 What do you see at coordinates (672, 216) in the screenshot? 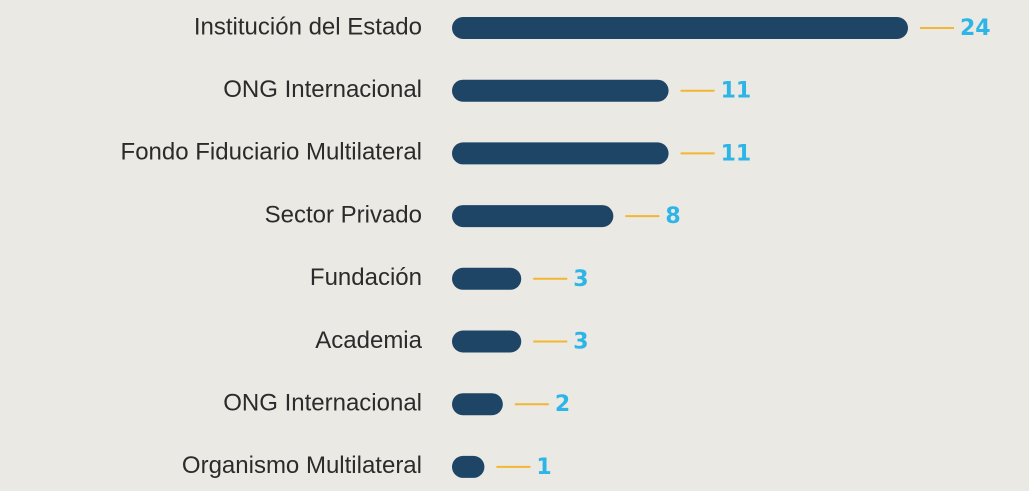
I see `value-label: 8` at bounding box center [672, 216].